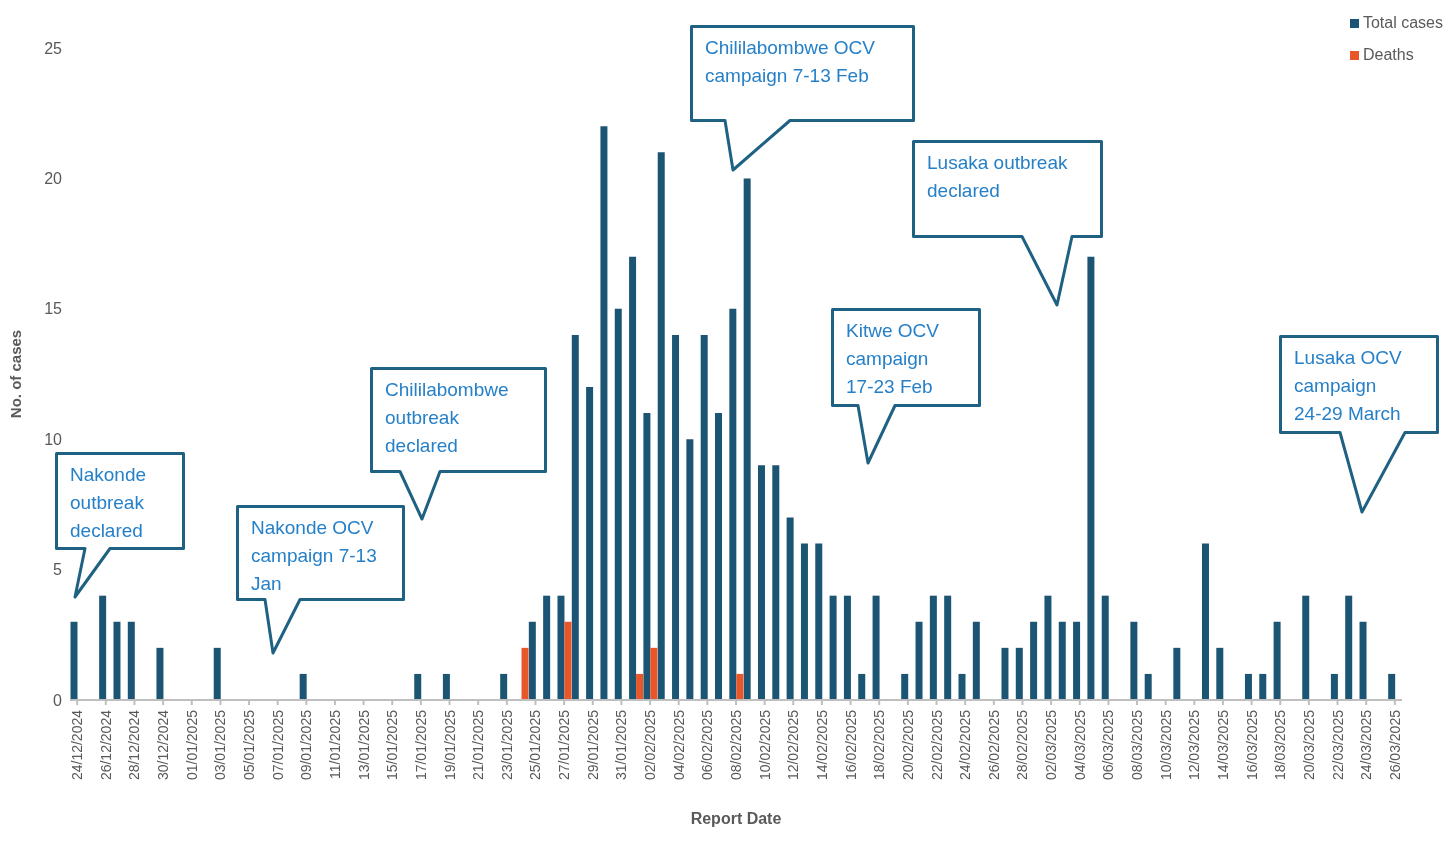 The image size is (1451, 844). I want to click on x-tick-label: 04/03/2025, so click(1079, 745).